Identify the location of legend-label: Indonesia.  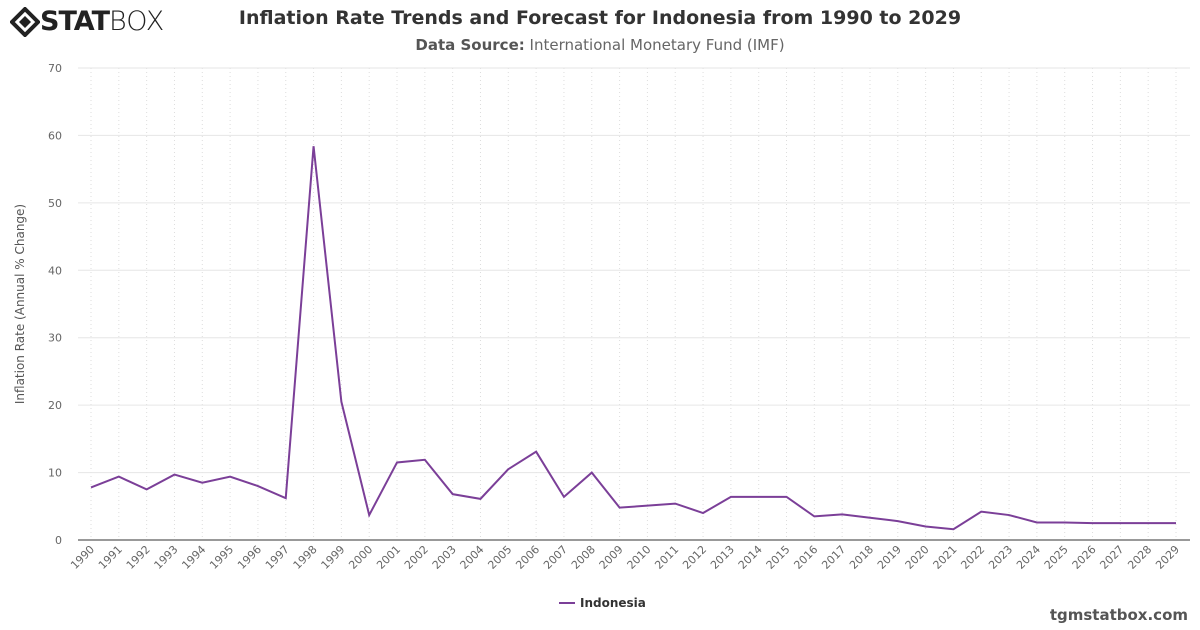
(613, 603).